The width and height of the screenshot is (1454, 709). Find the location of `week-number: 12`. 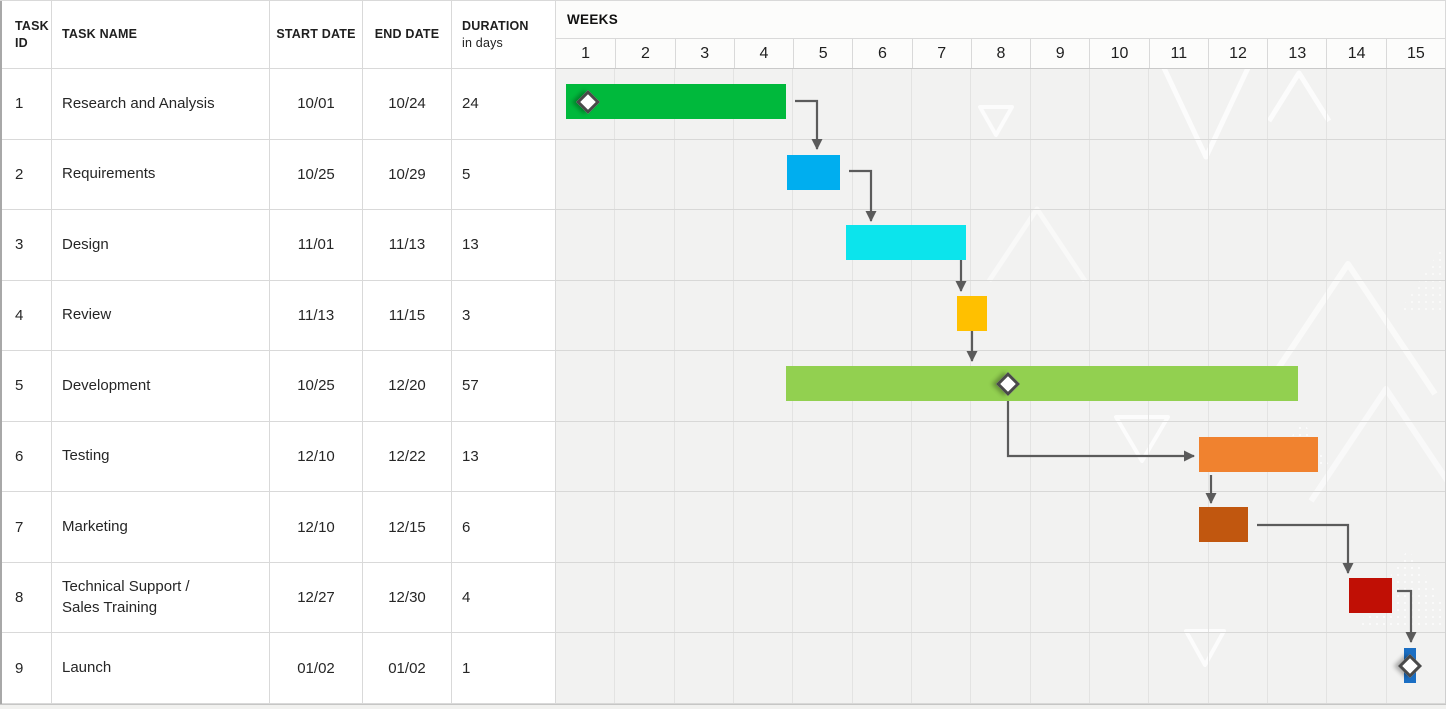

week-number: 12 is located at coordinates (1237, 53).